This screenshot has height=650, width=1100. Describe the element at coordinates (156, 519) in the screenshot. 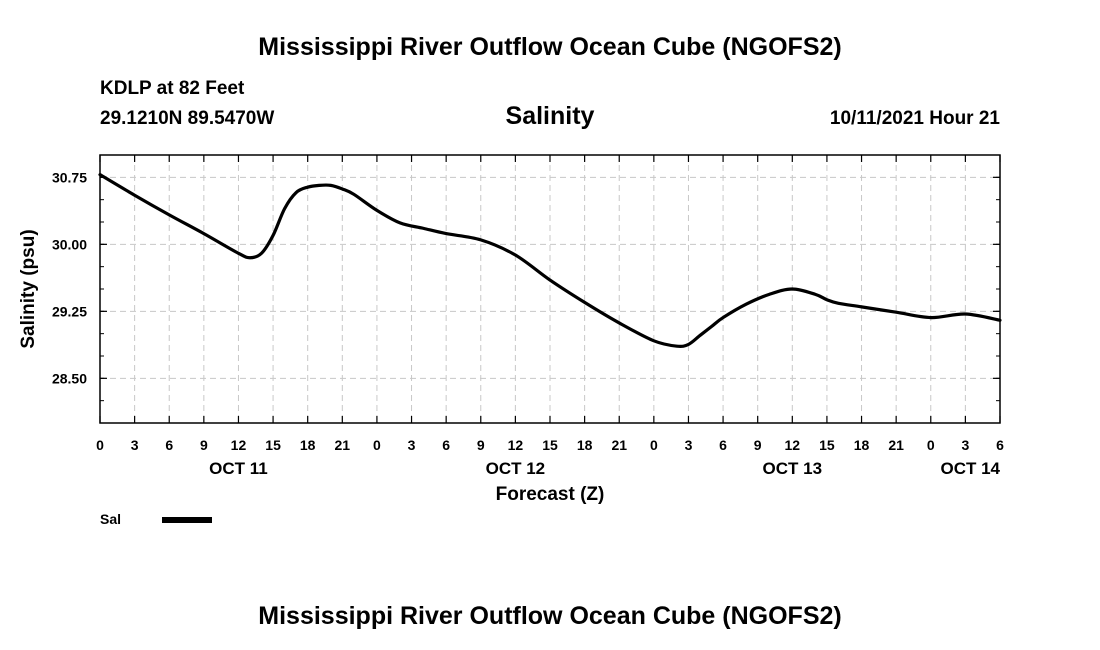

I see `legend: Sal` at that location.